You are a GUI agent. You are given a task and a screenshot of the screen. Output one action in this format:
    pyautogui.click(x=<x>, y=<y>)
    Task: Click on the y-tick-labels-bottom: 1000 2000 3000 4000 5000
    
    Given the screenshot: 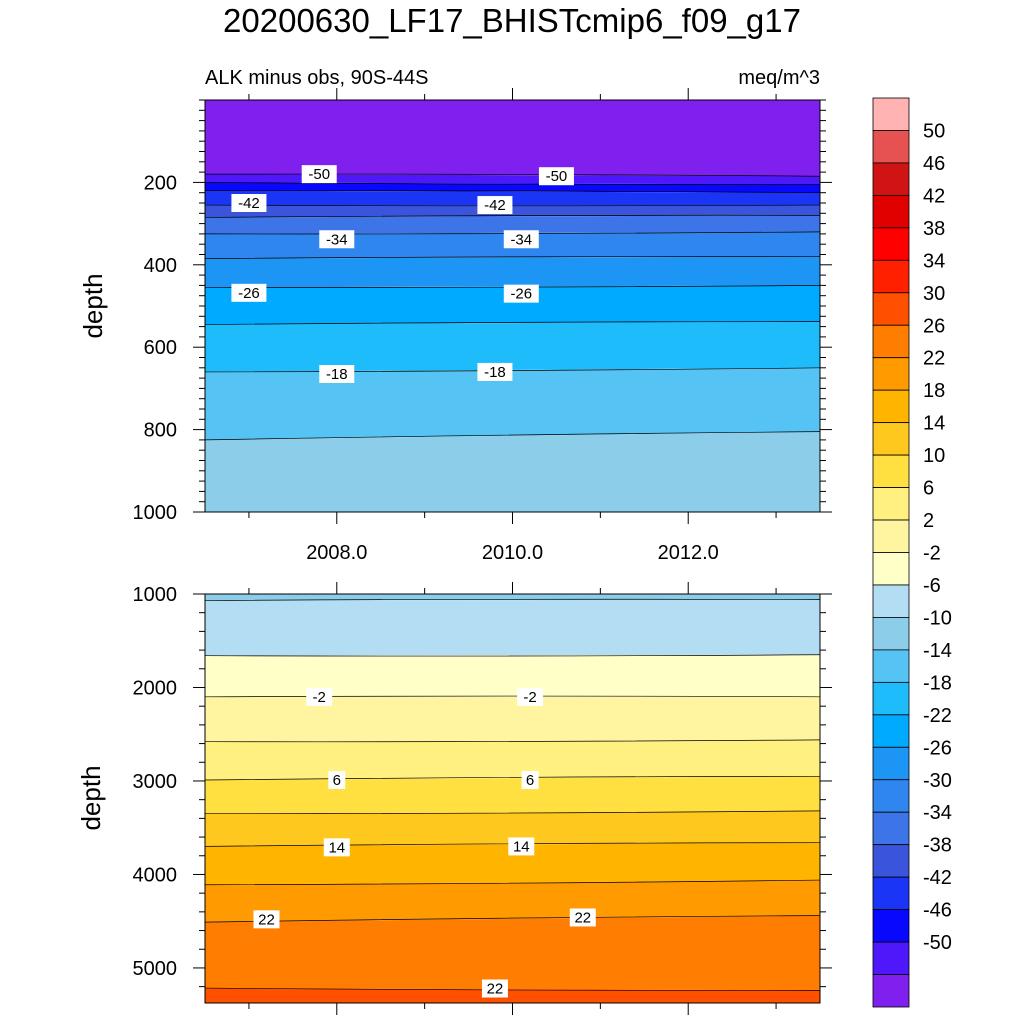 What is the action you would take?
    pyautogui.click(x=155, y=782)
    